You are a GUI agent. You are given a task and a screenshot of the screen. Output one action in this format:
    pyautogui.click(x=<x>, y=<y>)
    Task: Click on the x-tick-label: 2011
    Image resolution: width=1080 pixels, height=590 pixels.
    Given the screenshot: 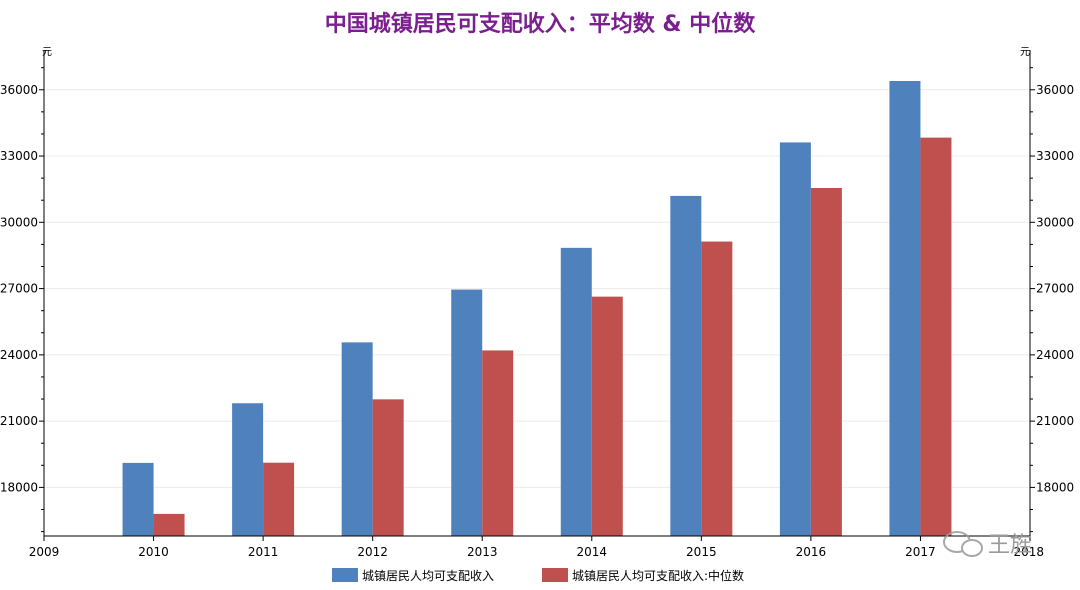 What is the action you would take?
    pyautogui.click(x=263, y=552)
    